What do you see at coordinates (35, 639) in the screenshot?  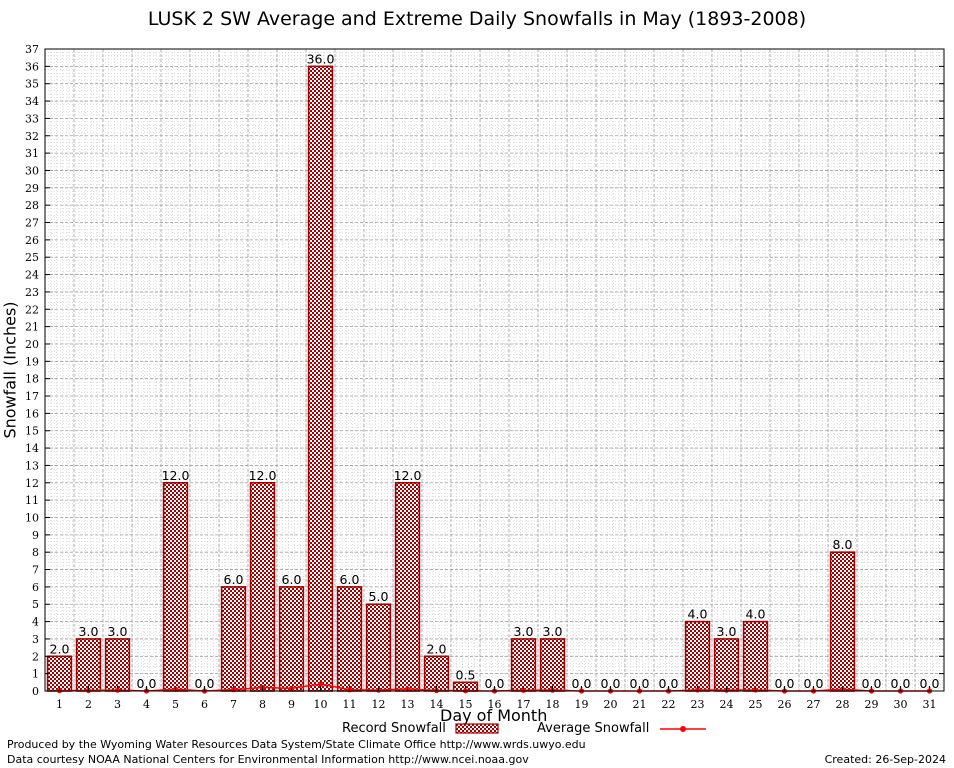 I see `y-tick-label: 3` at bounding box center [35, 639].